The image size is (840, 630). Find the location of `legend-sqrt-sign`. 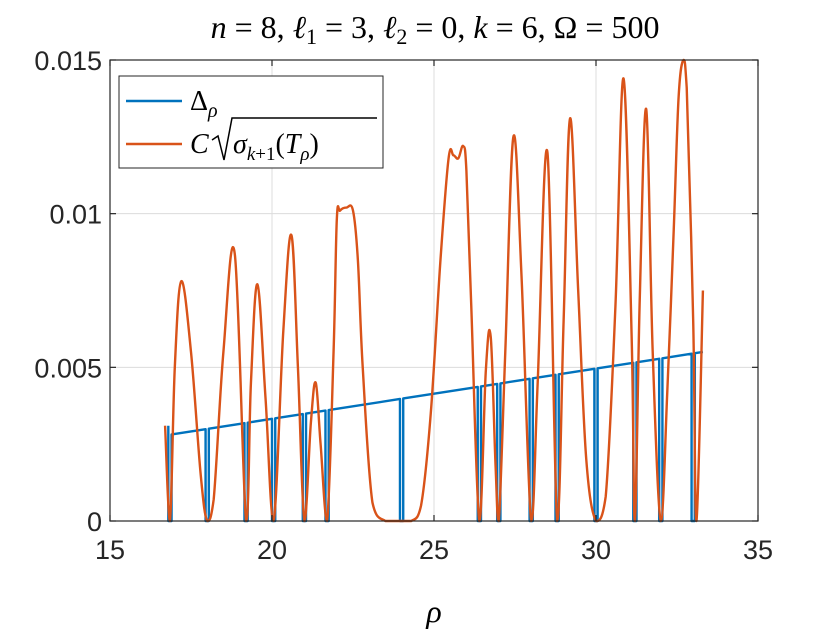

legend-sqrt-sign is located at coordinates (294, 139).